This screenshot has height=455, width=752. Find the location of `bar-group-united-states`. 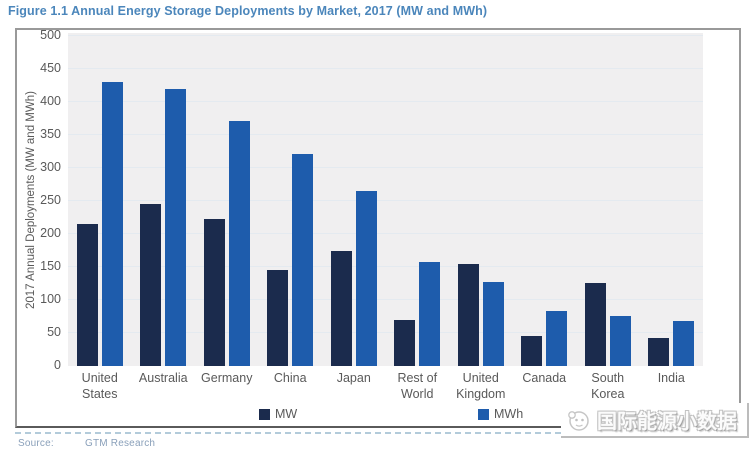

bar-group-united-states is located at coordinates (100, 199).